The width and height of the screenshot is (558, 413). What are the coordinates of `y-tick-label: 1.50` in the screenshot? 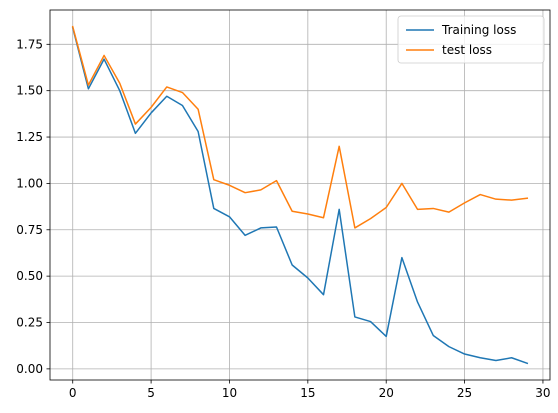 It's located at (29, 91).